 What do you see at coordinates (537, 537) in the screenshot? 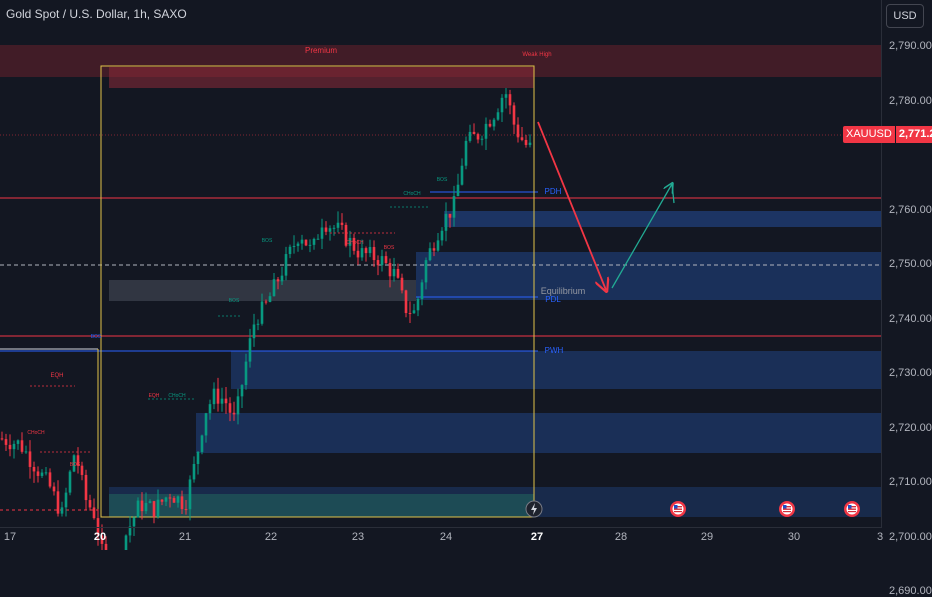
I see `time-tick-label: 27` at bounding box center [537, 537].